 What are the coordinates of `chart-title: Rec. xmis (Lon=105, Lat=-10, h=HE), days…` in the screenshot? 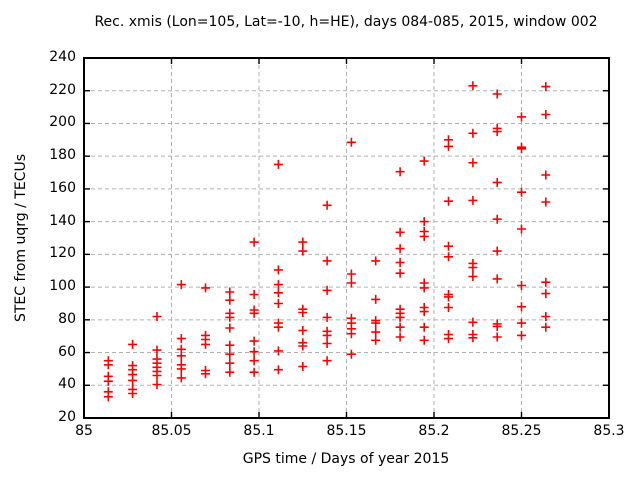 It's located at (346, 22).